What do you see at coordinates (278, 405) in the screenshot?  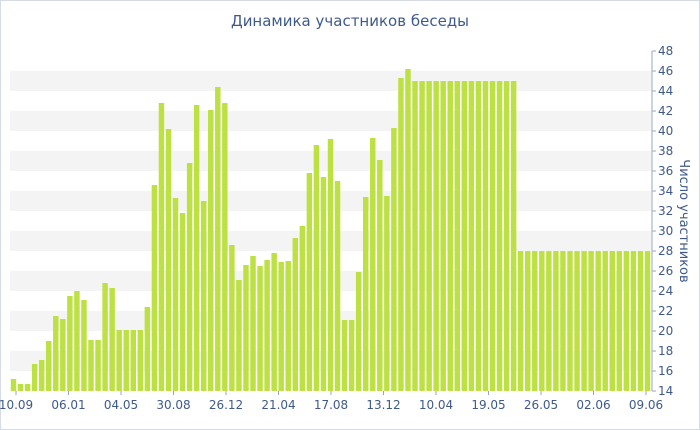 I see `x-tick-label: 21.04` at bounding box center [278, 405].